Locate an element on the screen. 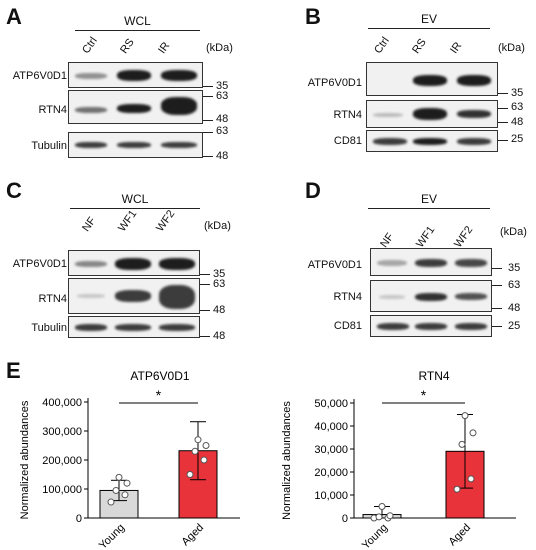 Image resolution: width=536 pixels, height=550 pixels. lane-label-b-2: RS is located at coordinates (419, 46).